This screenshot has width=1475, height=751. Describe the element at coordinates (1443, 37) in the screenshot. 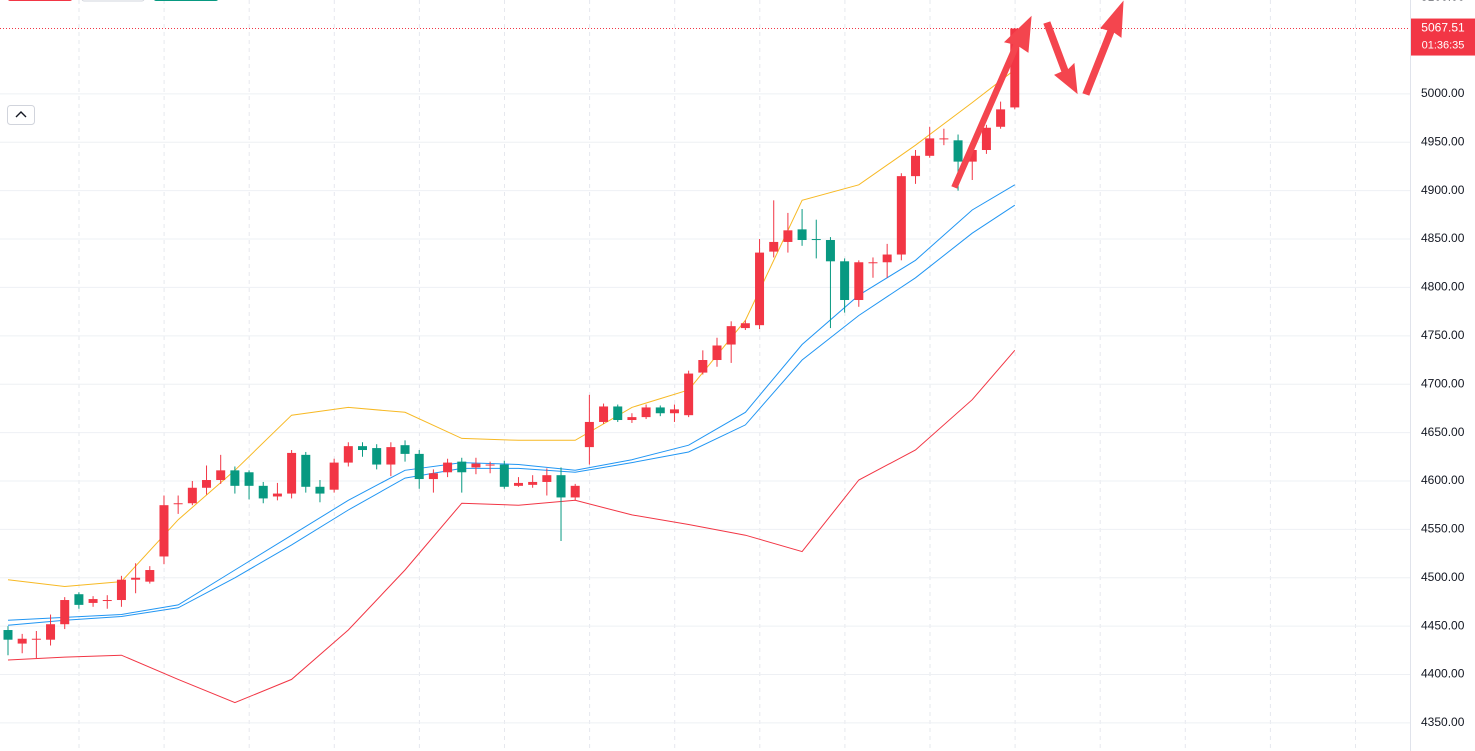

I see `last-price-box` at that location.